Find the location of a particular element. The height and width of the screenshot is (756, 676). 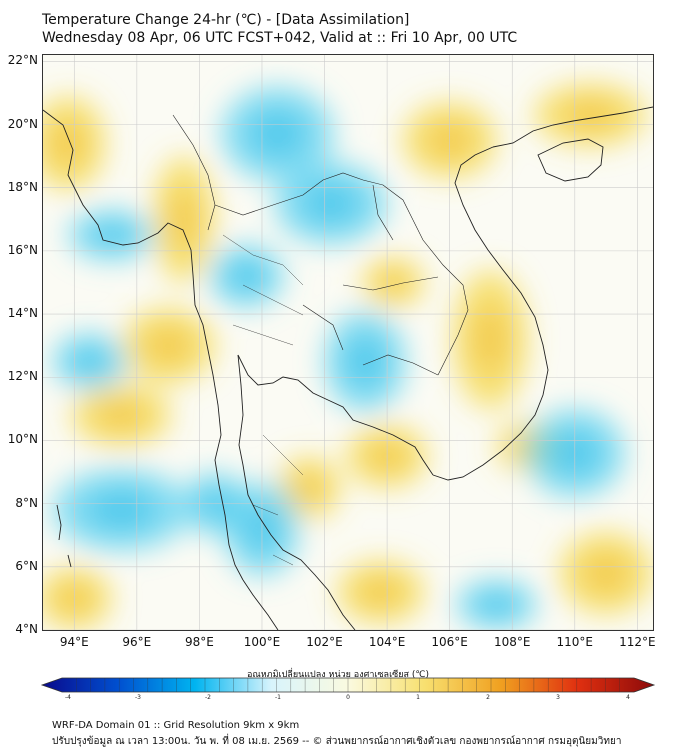

lat-tick-label: 16°N is located at coordinates (22, 249).